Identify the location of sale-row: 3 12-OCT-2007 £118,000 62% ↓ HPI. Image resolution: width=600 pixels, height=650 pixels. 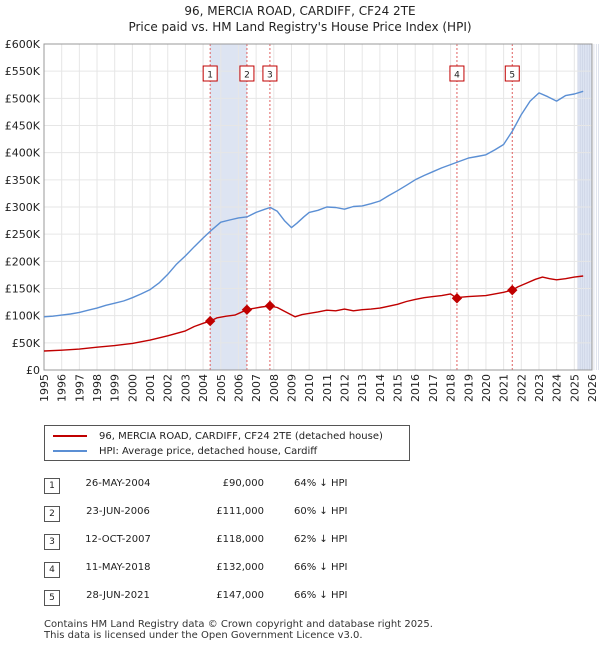
(304, 542).